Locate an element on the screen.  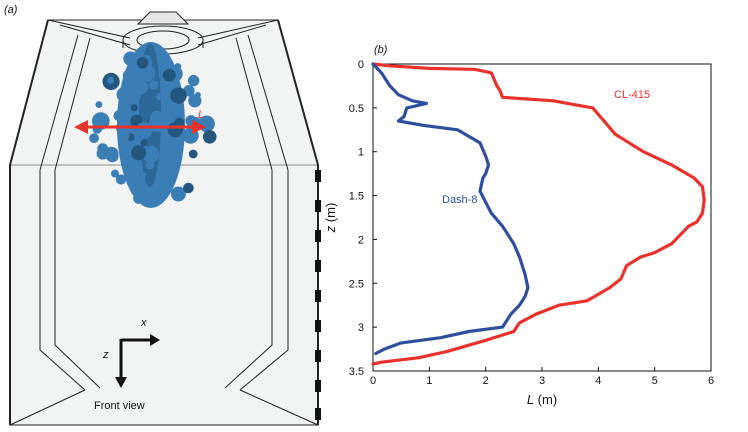
y-tick-label: 3 is located at coordinates (361, 328).